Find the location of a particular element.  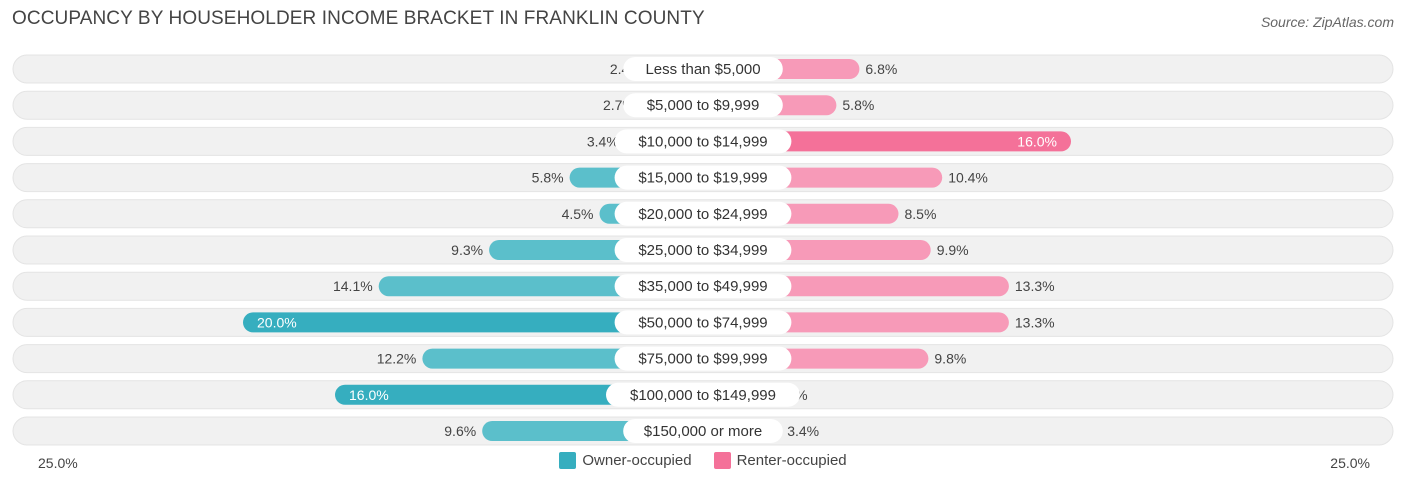

chart-row: 3.4% 16.0% $10,000 to $14,999 is located at coordinates (703, 141).